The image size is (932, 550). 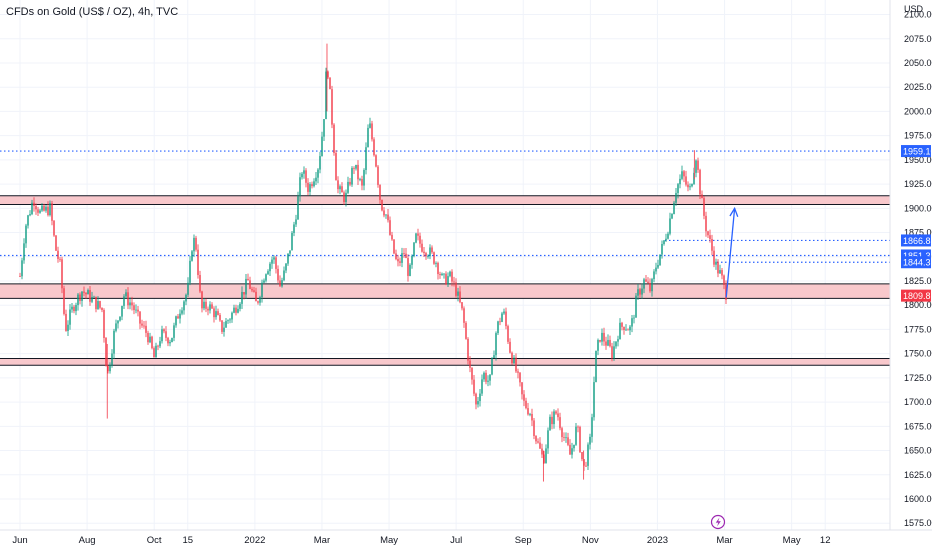 I want to click on price-badge-label: 1866.83, so click(x=917, y=241).